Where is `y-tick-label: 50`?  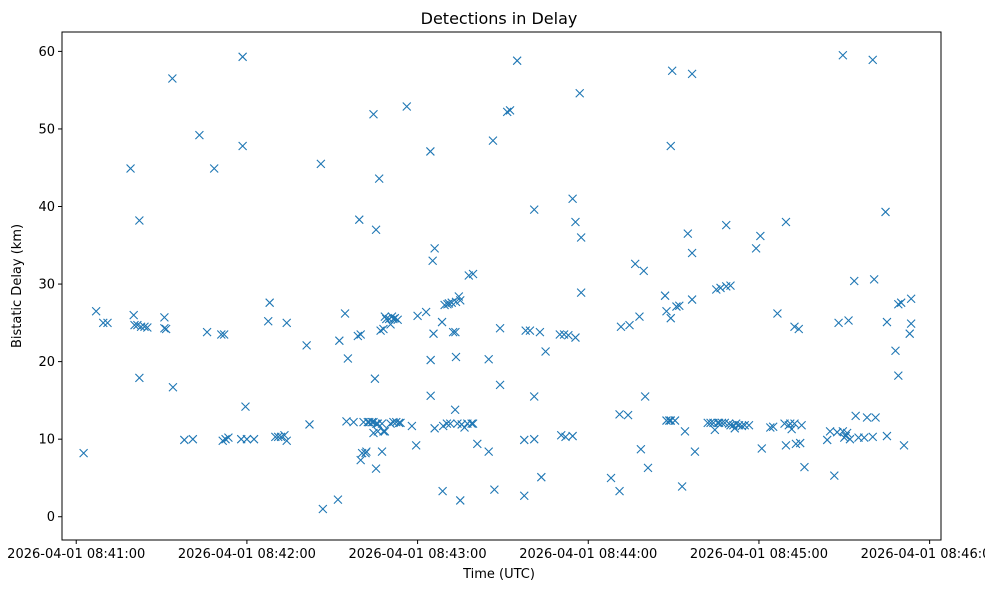 y-tick-label: 50 is located at coordinates (46, 129).